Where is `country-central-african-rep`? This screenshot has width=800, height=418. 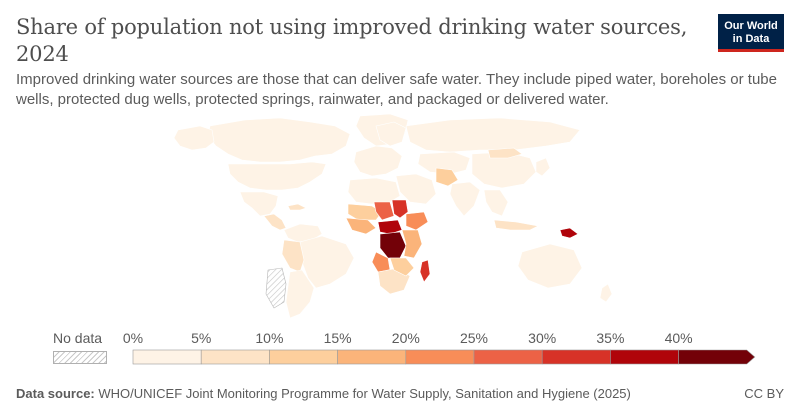 country-central-african-rep is located at coordinates (390, 227).